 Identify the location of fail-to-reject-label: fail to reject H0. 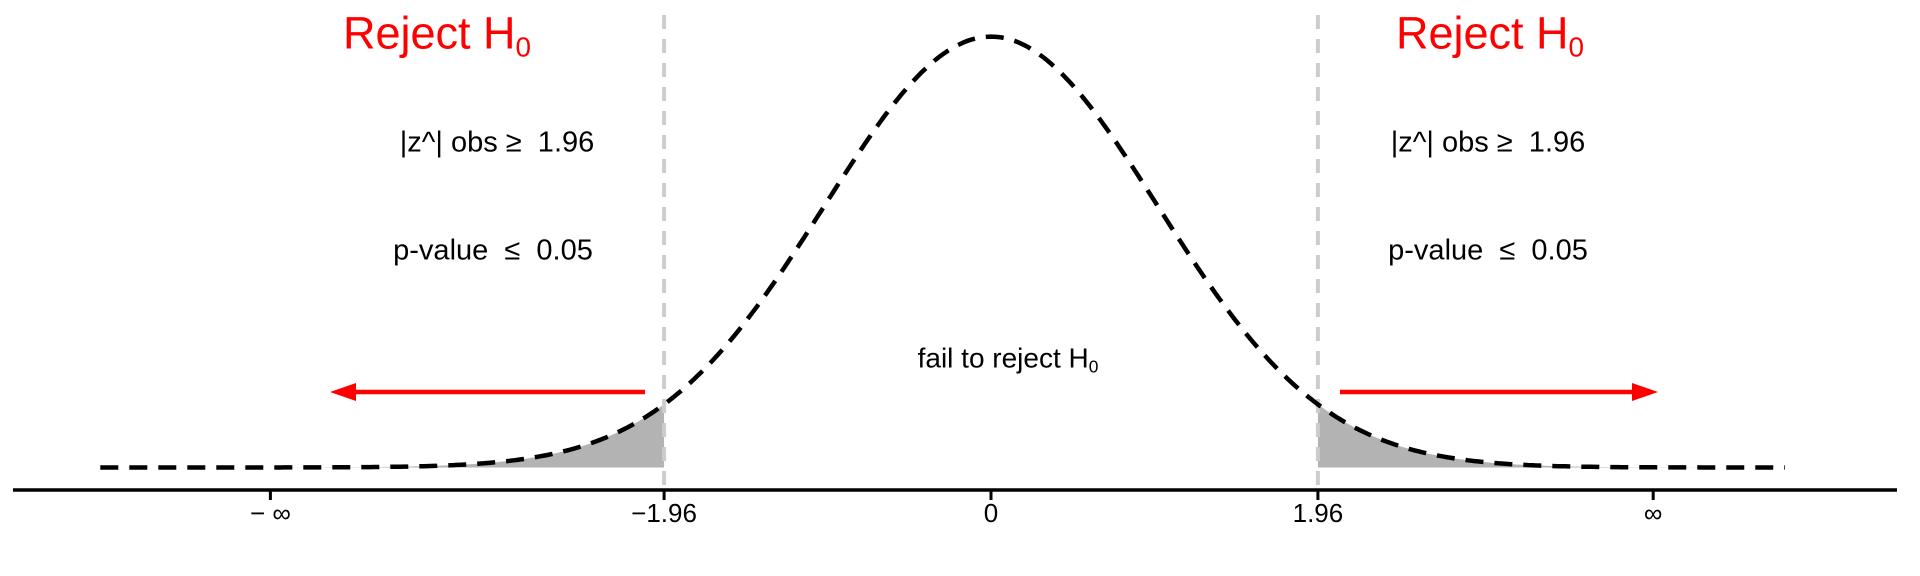
(1008, 359).